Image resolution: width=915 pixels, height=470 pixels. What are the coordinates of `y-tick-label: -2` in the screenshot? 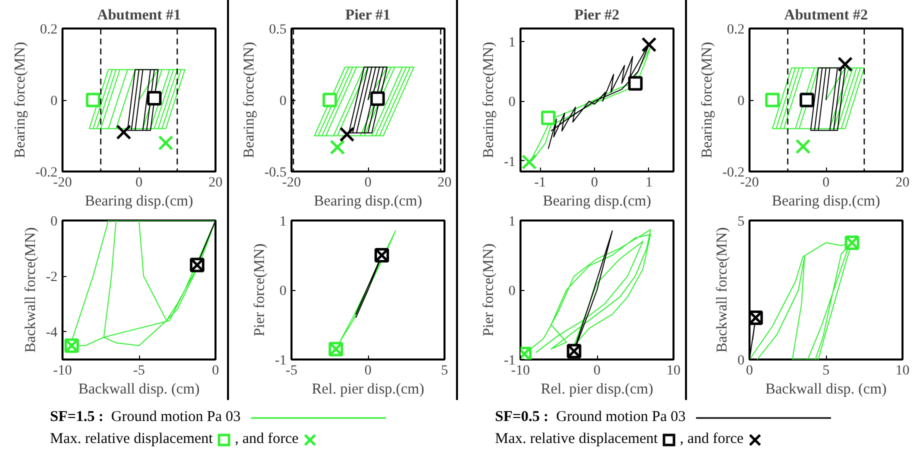 It's located at (52, 278).